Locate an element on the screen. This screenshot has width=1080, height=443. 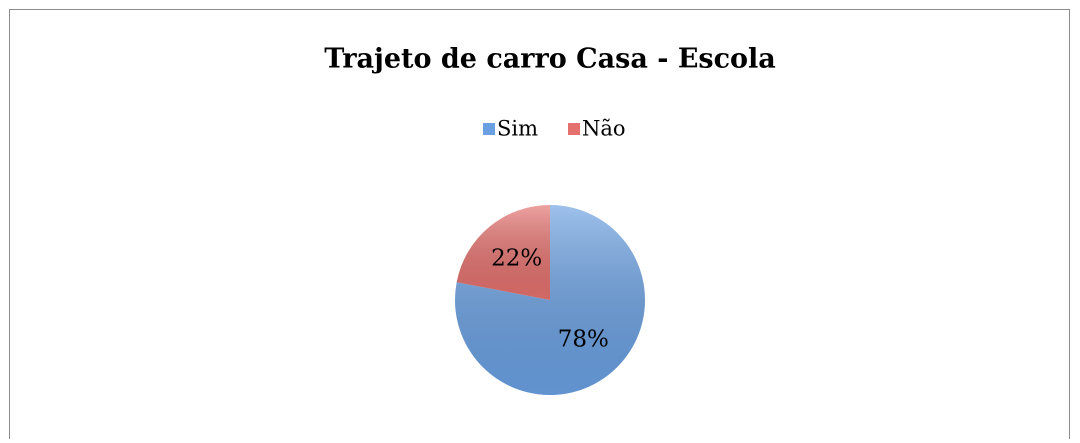
pie: 78% 22% is located at coordinates (550, 300).